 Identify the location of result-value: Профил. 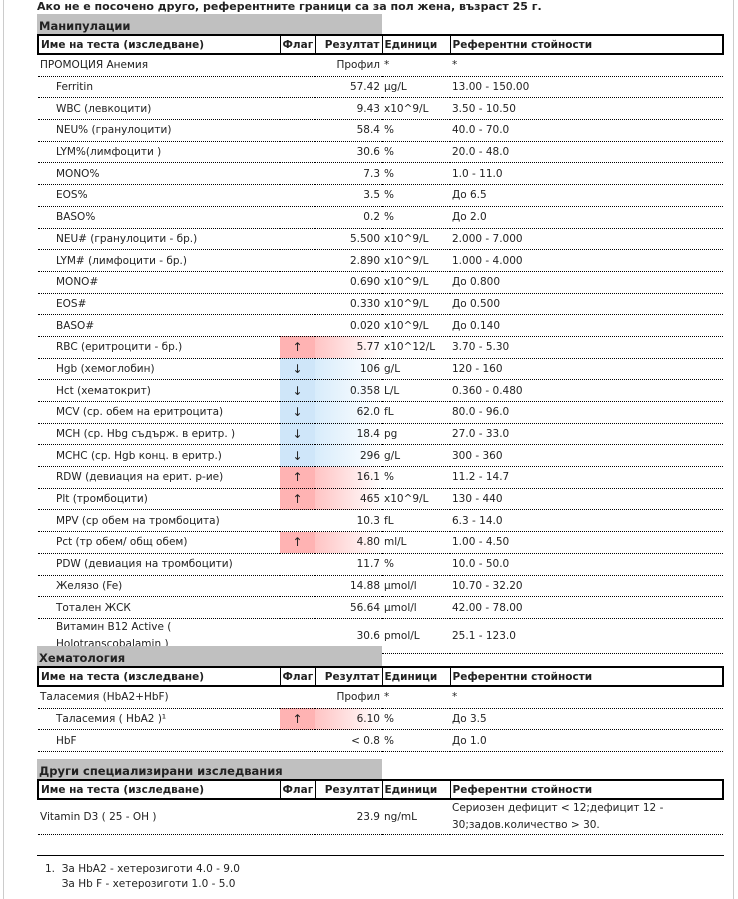
(348, 65).